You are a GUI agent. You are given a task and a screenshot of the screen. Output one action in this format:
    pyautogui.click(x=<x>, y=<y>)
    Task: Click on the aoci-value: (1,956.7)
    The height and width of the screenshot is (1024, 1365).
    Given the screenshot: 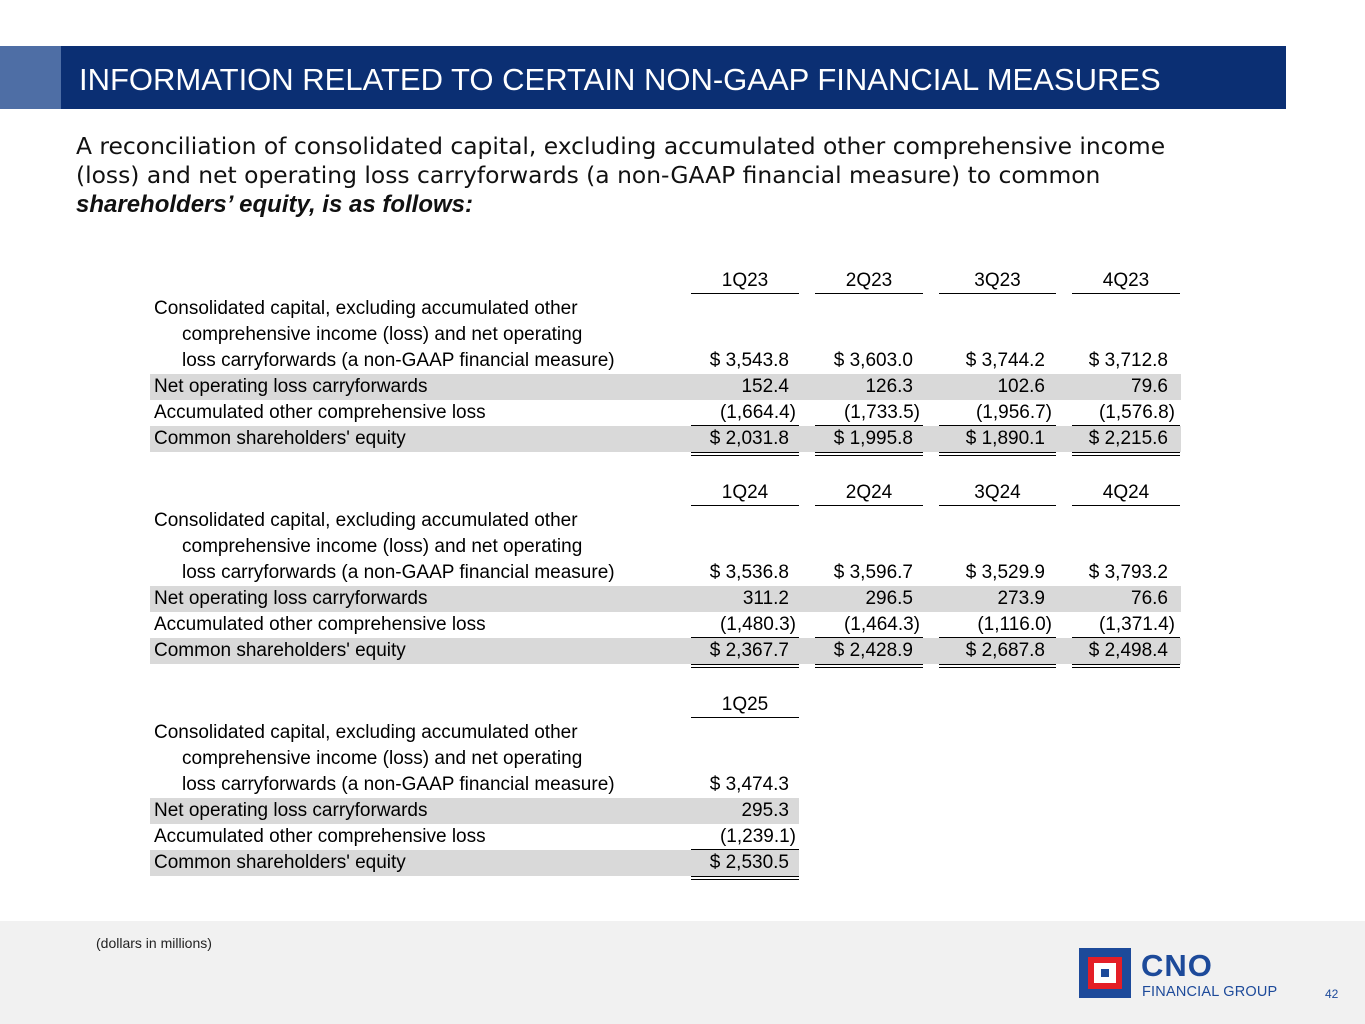 What is the action you would take?
    pyautogui.click(x=1013, y=412)
    